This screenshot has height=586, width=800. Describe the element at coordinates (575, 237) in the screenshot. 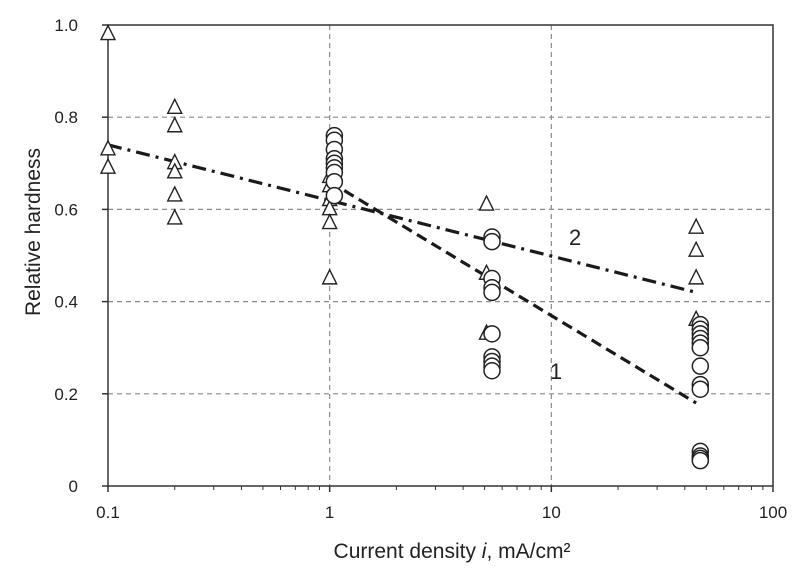

I see `trend-line-label-2: 2` at that location.